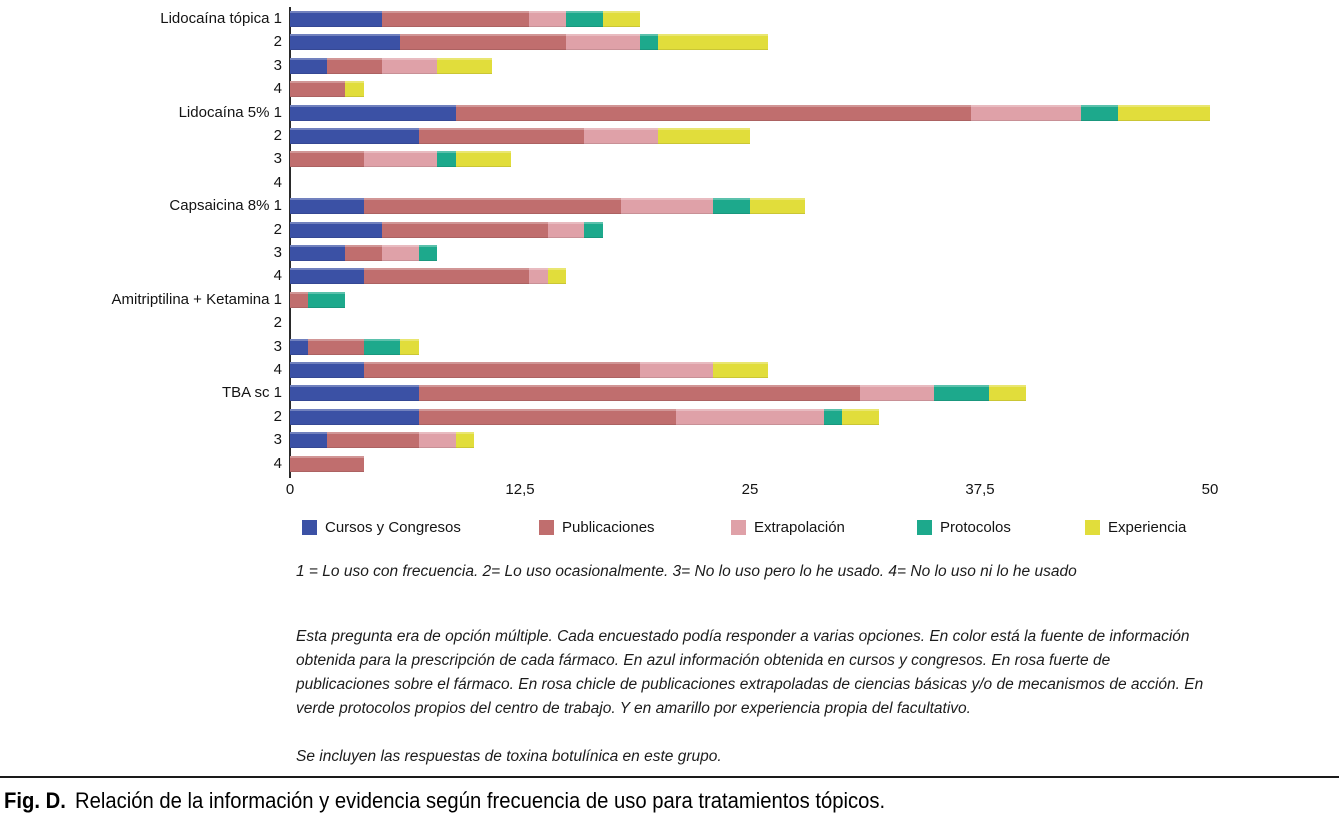 The width and height of the screenshot is (1339, 823). Describe the element at coordinates (221, 18) in the screenshot. I see `row-label: Lidocaína tópica 1` at that location.